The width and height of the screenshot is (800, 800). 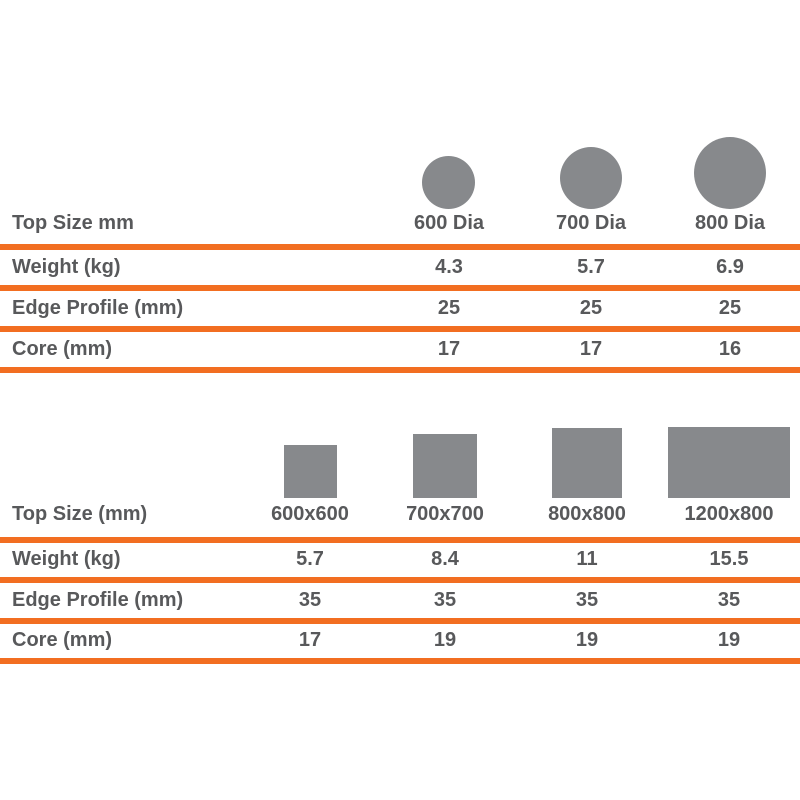 I want to click on round-col-header-700-dia: 700 Dia, so click(x=591, y=223).